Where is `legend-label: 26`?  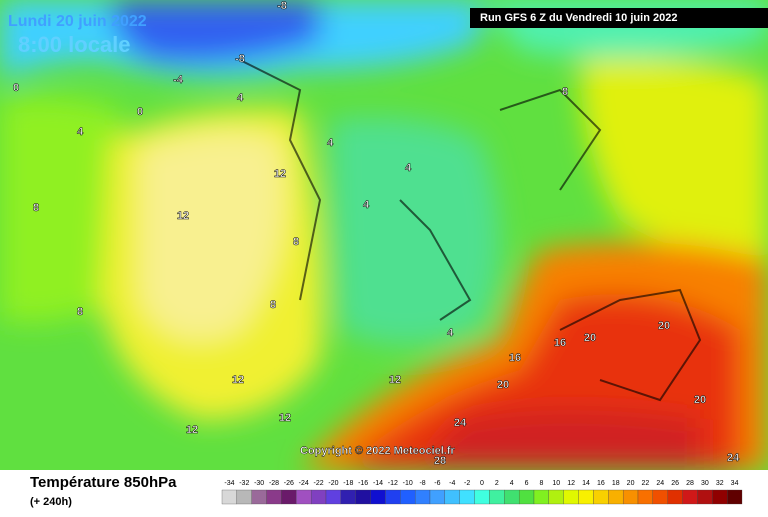
legend-label: 26 is located at coordinates (675, 483).